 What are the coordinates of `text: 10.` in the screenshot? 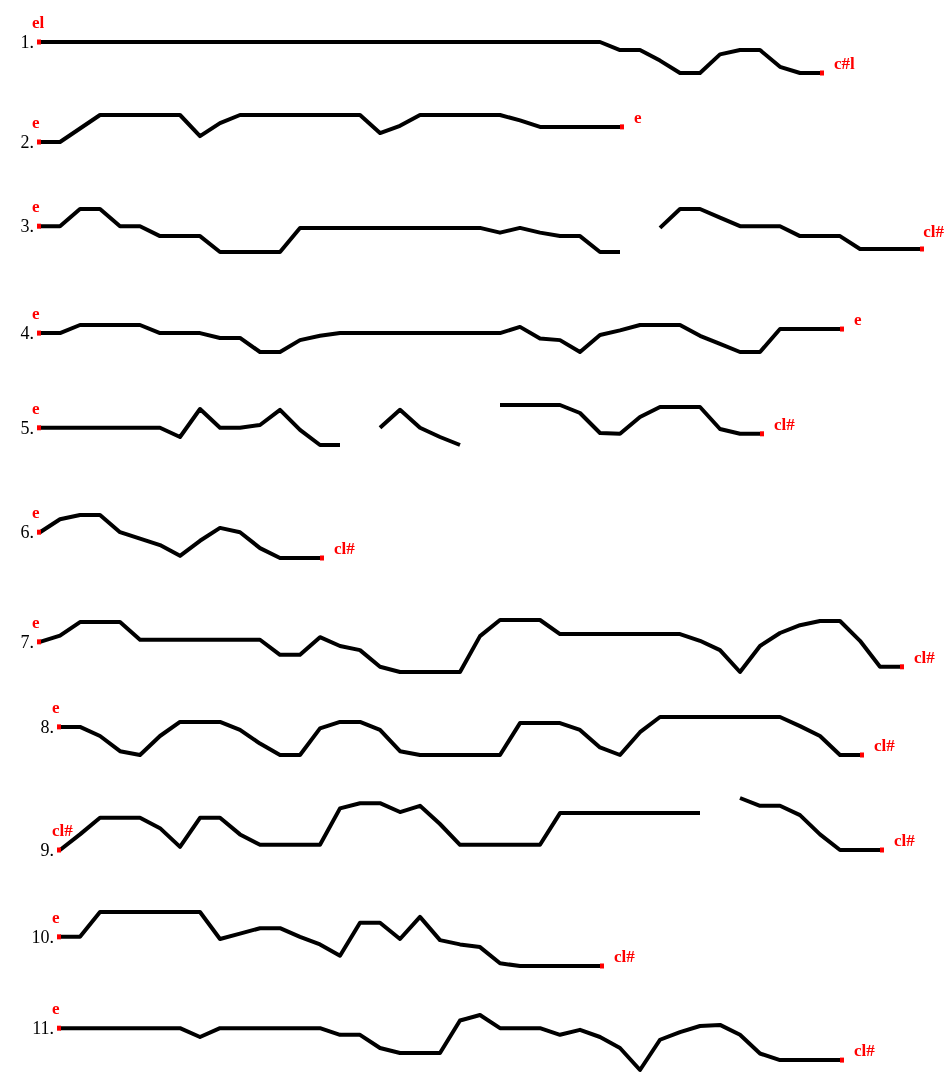 It's located at (42, 936).